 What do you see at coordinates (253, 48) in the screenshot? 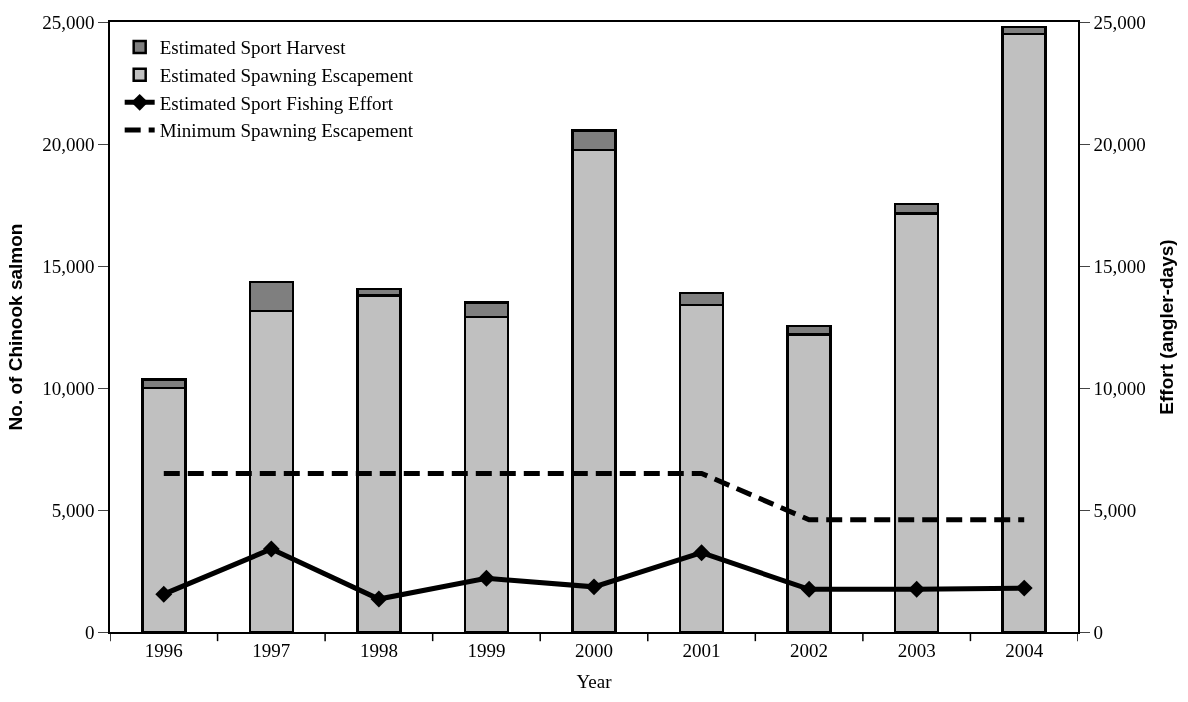
I see `legend-label: Estimated Sport Harvest` at bounding box center [253, 48].